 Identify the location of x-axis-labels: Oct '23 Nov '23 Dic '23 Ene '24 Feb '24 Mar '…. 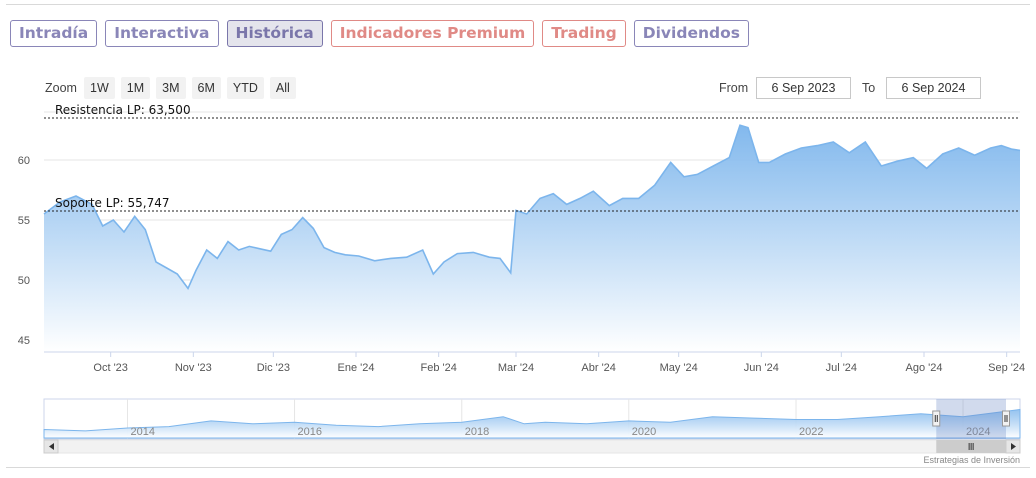
(559, 363).